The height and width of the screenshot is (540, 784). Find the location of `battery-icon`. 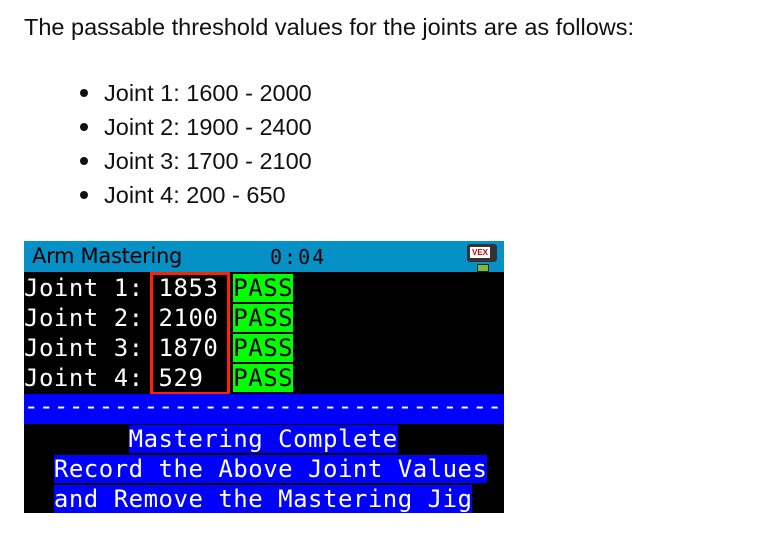

battery-icon is located at coordinates (483, 268).